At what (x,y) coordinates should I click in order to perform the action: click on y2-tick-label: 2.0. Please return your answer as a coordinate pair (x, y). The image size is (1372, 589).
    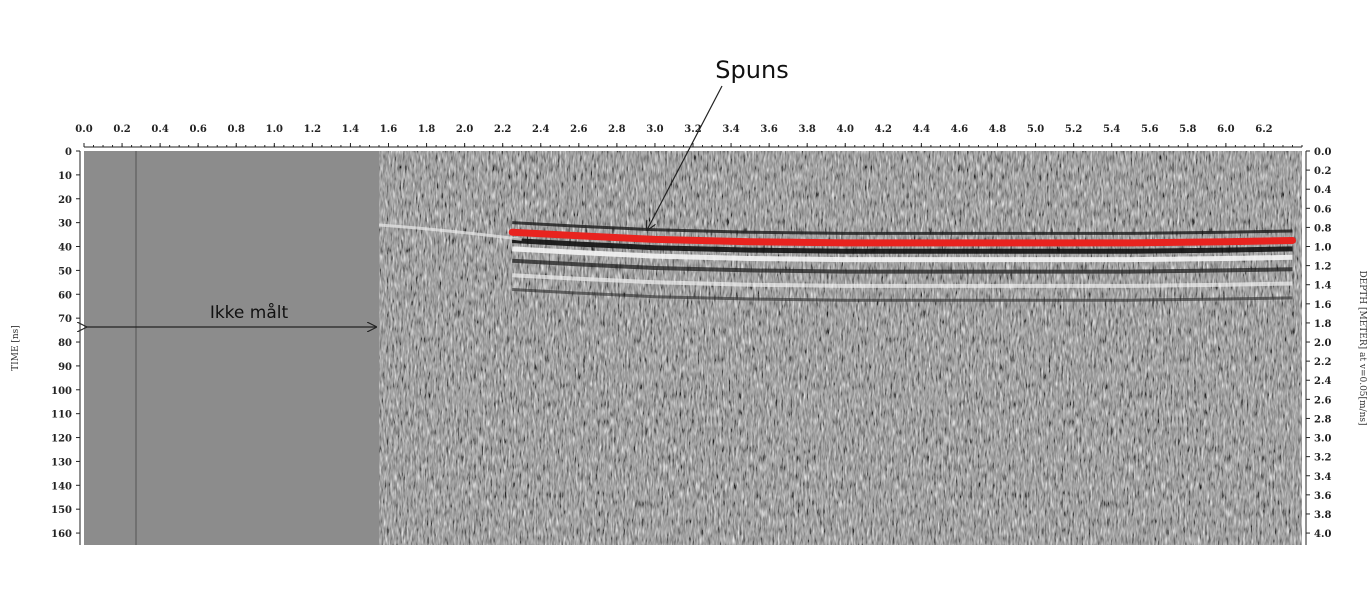
    Looking at the image, I should click on (1322, 343).